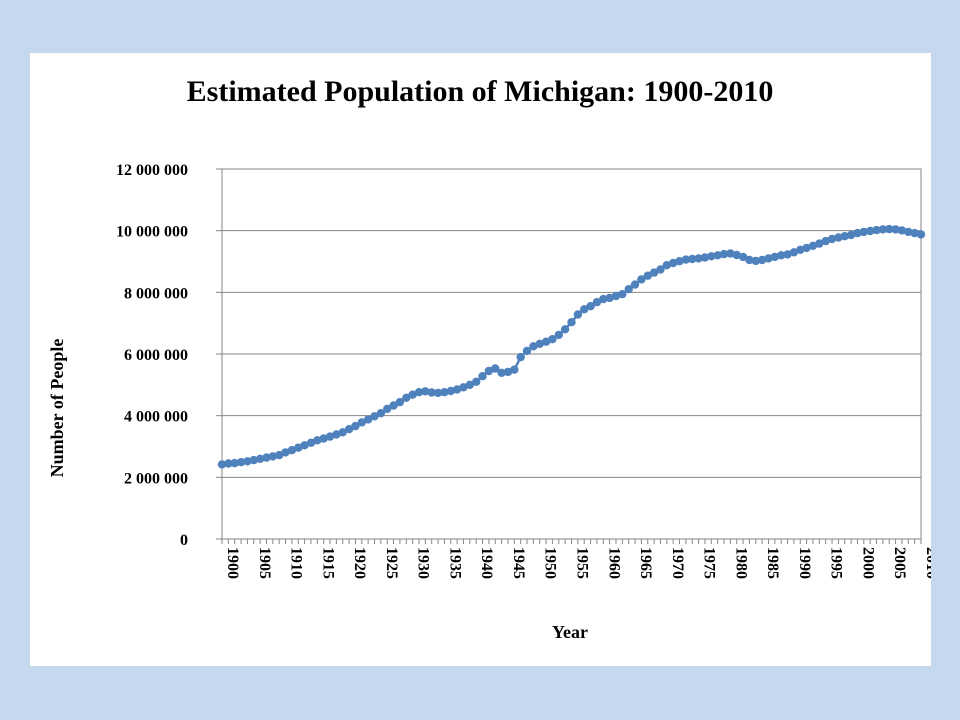  I want to click on x-tick-label: 1990, so click(804, 563).